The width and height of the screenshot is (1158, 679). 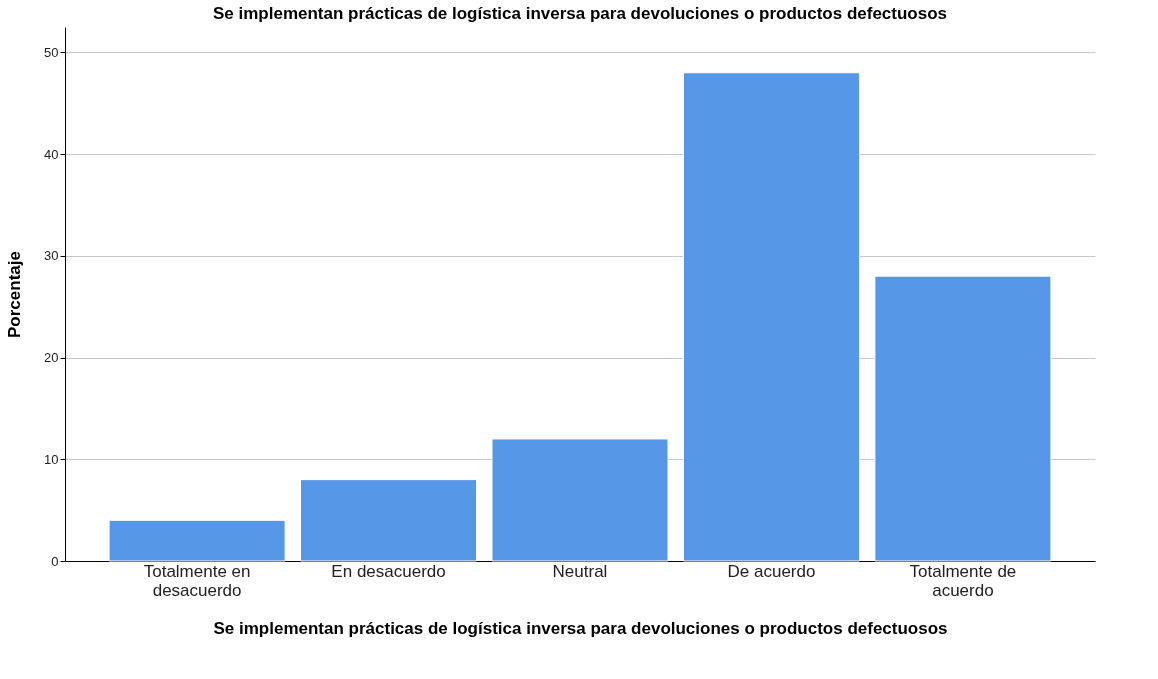 I want to click on x-tick-label: De acuerdo, so click(x=771, y=571).